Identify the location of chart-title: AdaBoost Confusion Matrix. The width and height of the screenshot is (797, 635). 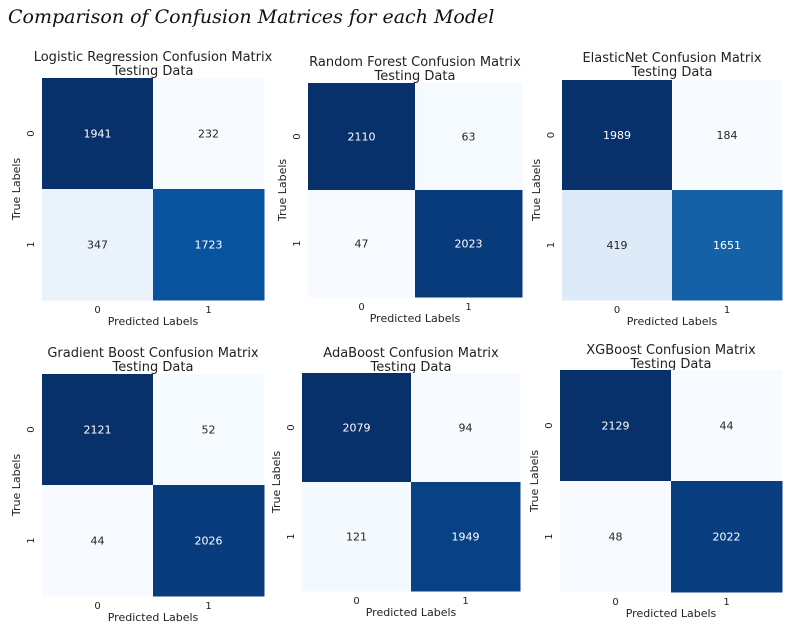
(411, 353).